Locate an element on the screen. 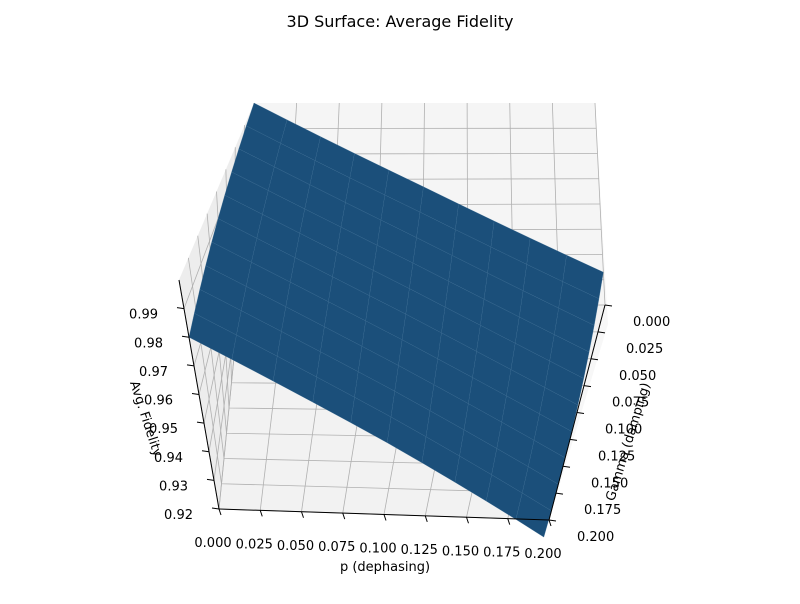 The width and height of the screenshot is (800, 604). chart-title: 3D Surface: Average Fidelity is located at coordinates (400, 21).